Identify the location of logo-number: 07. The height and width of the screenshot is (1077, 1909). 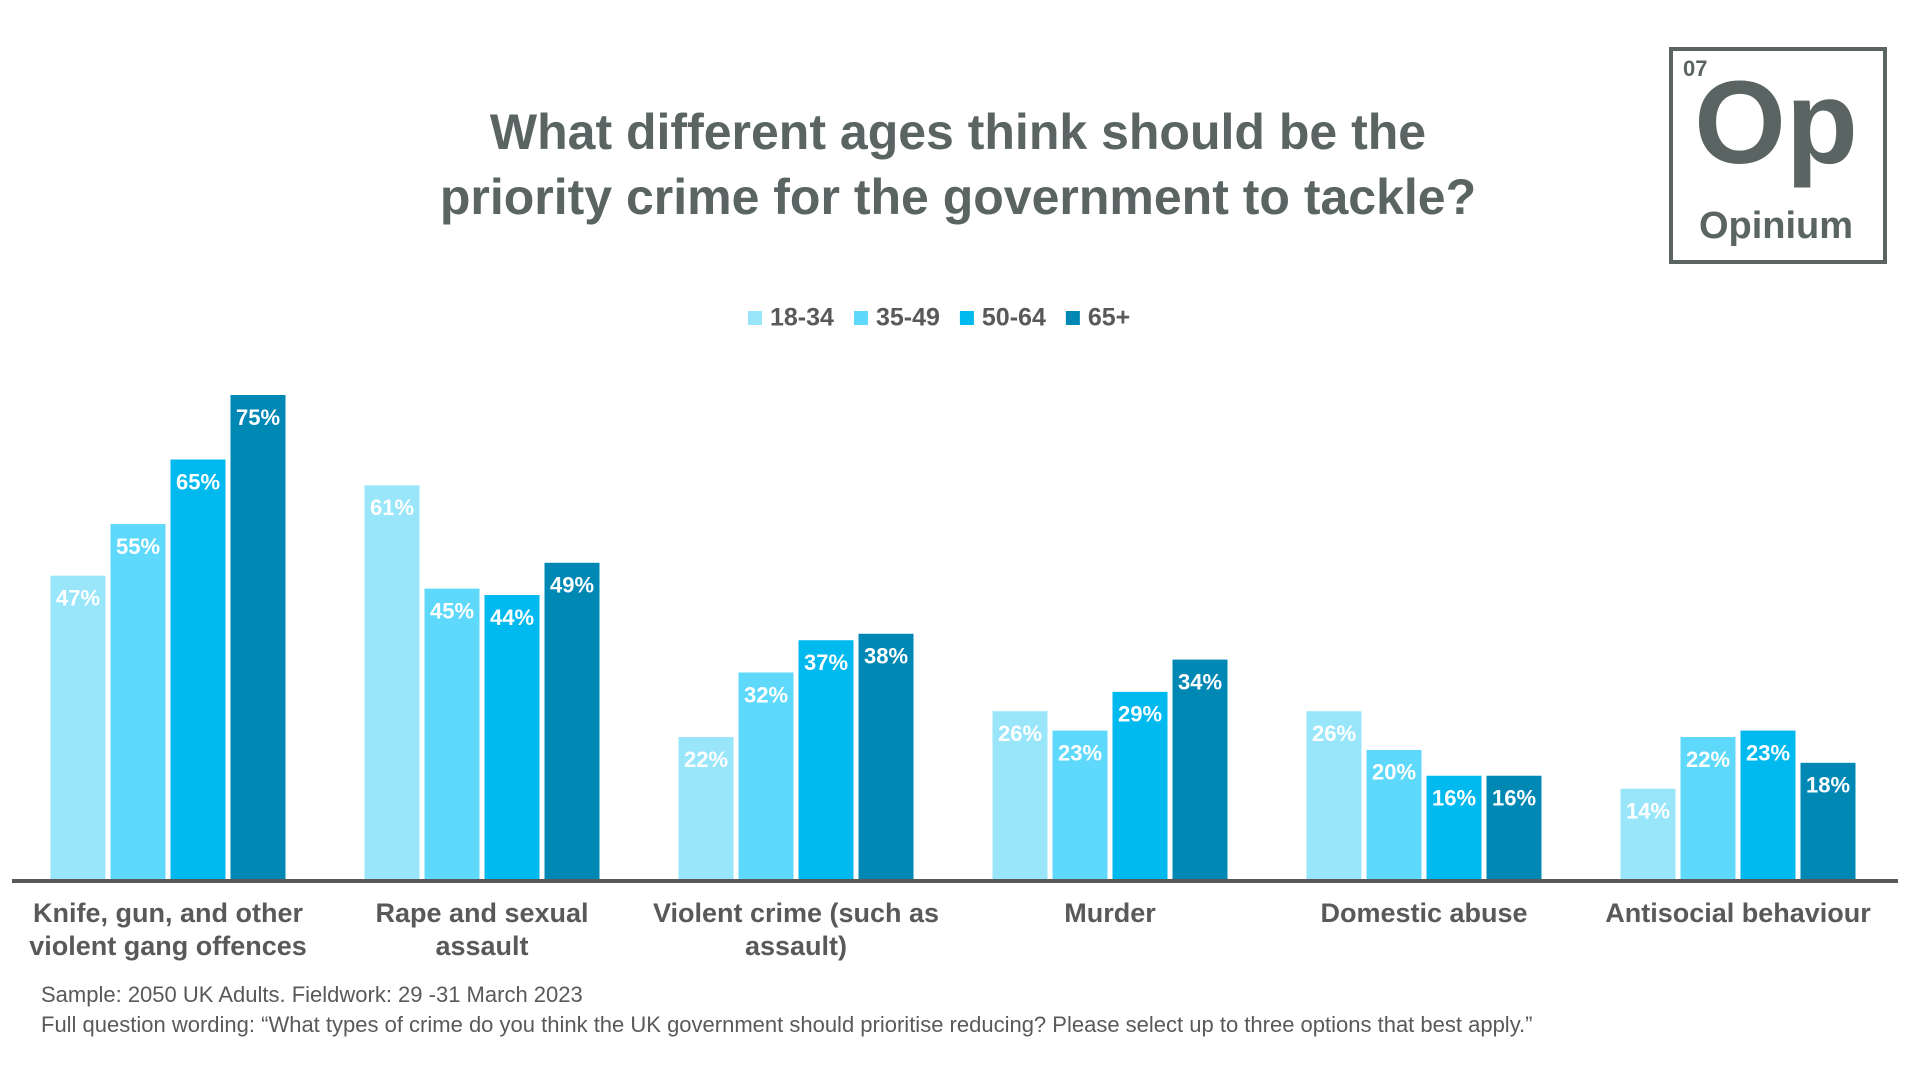
(1695, 68).